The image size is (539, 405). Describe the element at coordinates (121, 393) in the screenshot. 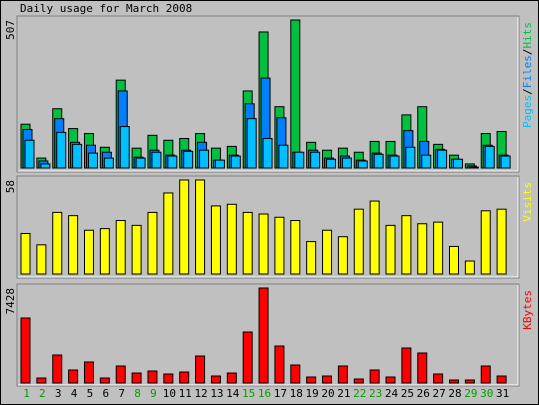

I see `x-tick-label: 7` at that location.